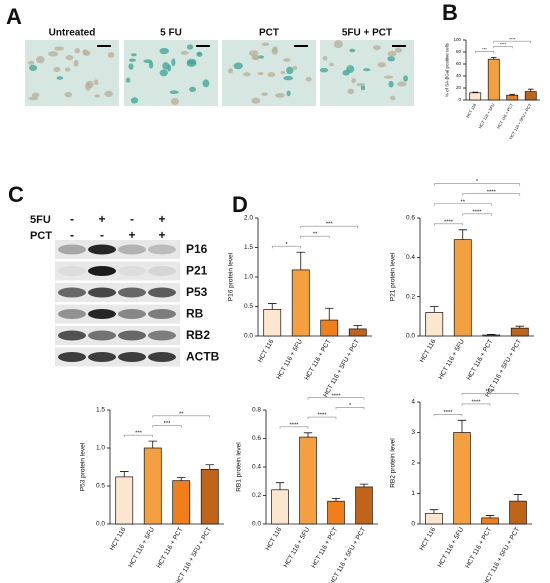  What do you see at coordinates (40, 220) in the screenshot?
I see `row-label: 5FU` at bounding box center [40, 220].